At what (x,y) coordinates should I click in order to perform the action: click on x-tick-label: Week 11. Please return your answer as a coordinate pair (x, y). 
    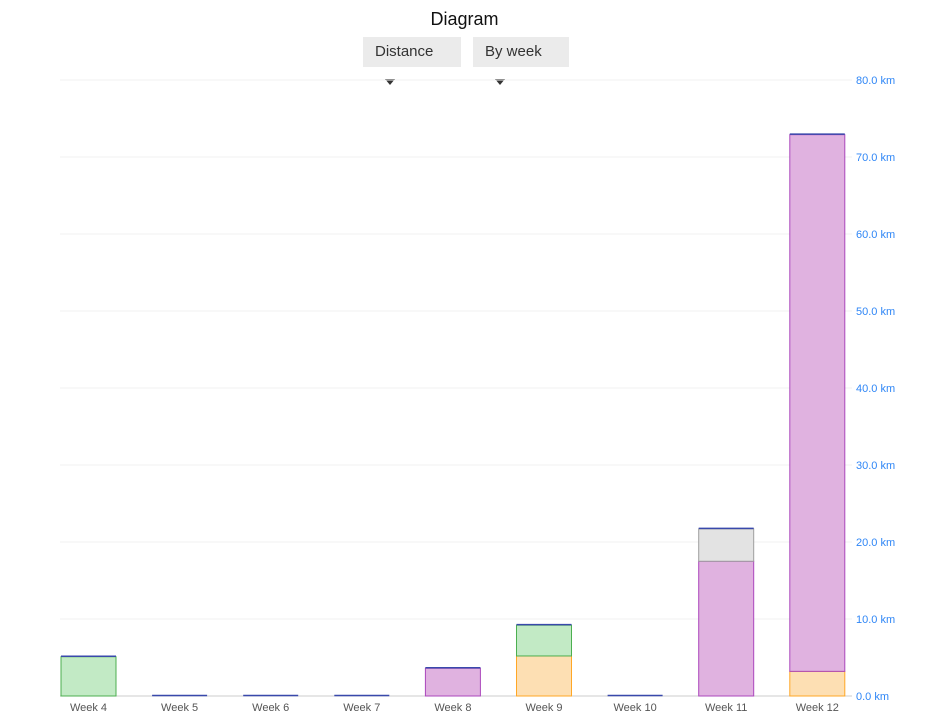
    Looking at the image, I should click on (726, 708).